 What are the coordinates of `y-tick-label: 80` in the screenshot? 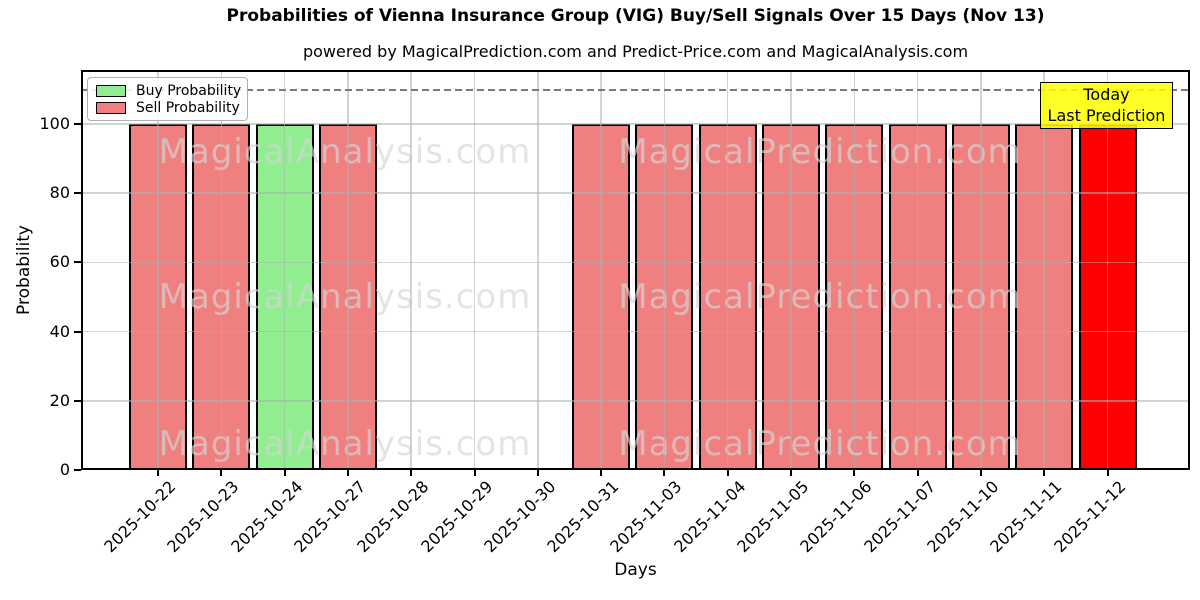 It's located at (59, 193).